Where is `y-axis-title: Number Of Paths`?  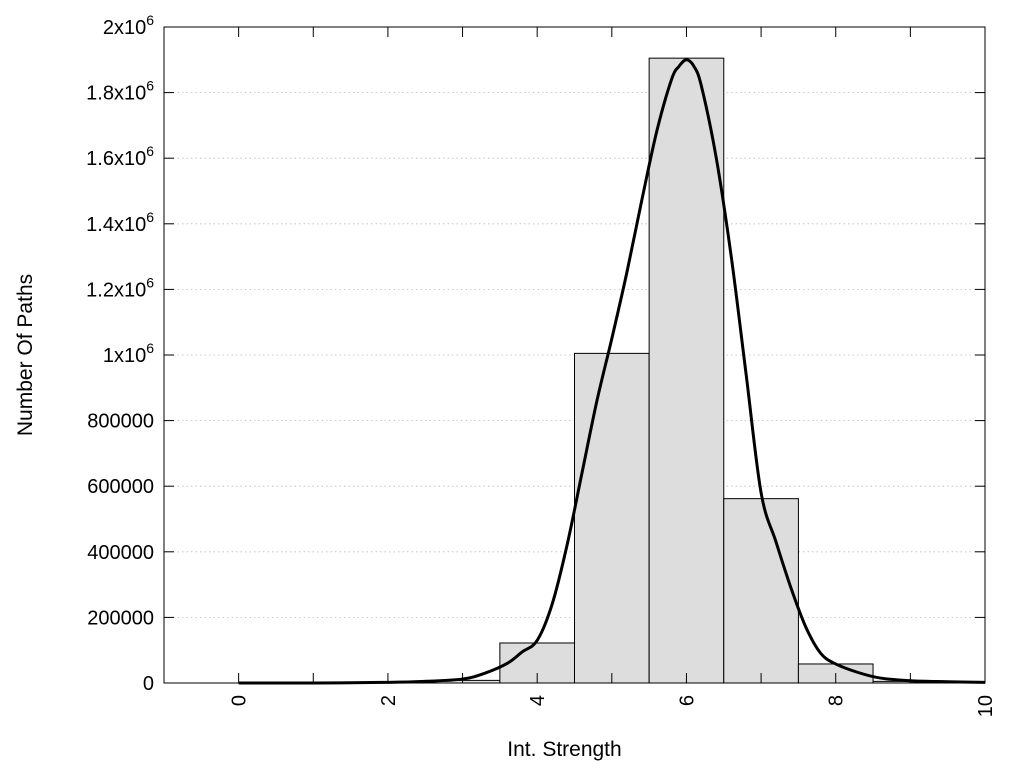
y-axis-title: Number Of Paths is located at coordinates (25, 355).